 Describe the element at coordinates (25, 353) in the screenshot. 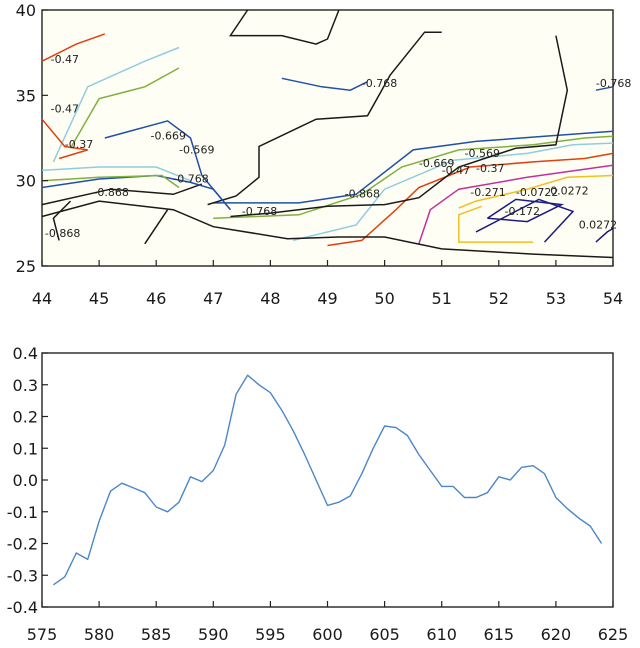

I see `line-y-tick-label-0: 0.4` at that location.